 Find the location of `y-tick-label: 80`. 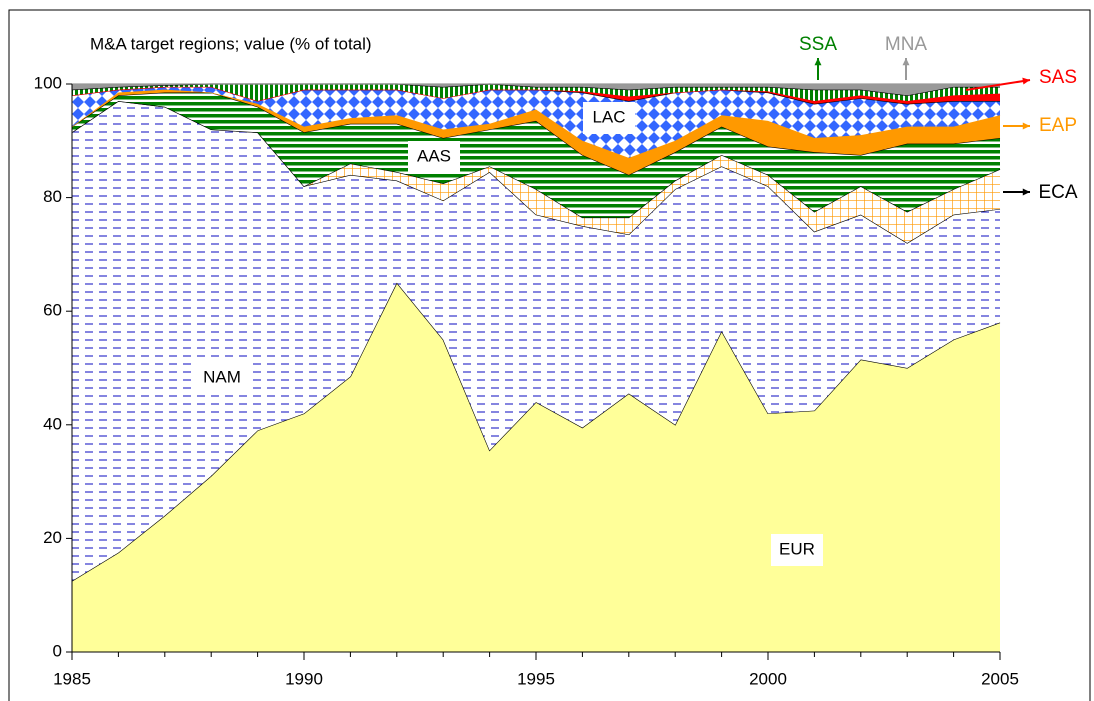

y-tick-label: 80 is located at coordinates (52, 196).